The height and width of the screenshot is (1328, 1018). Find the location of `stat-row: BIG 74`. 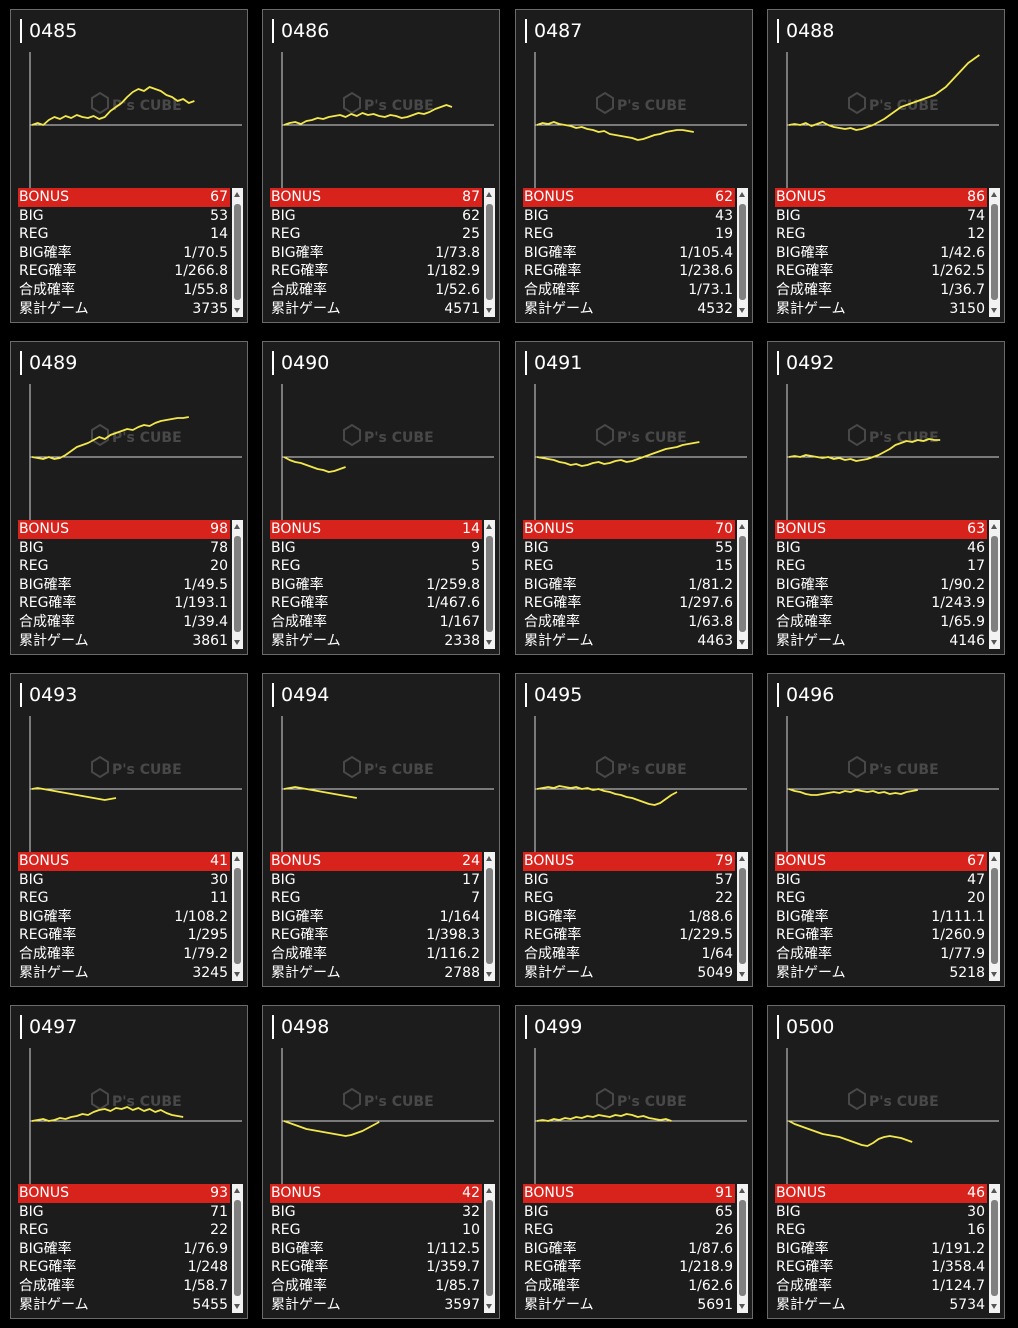

stat-row: BIG 74 is located at coordinates (881, 216).